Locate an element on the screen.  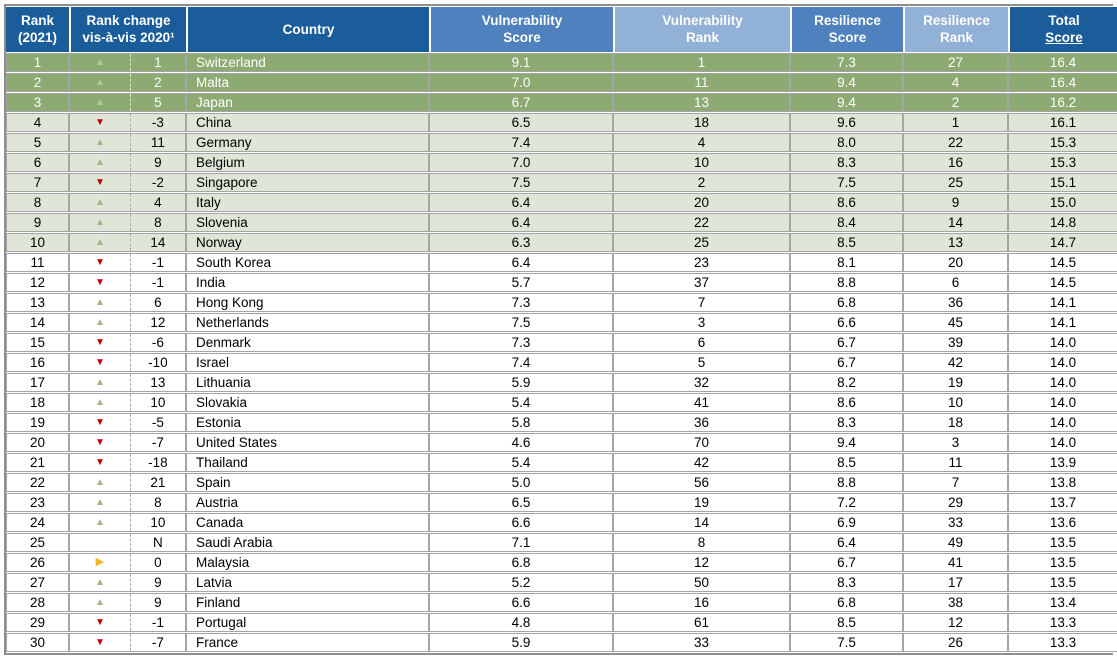
table-row: 29 ▼ -1 Portugal 4.8 61 8.5 12 13.3 is located at coordinates (561, 622).